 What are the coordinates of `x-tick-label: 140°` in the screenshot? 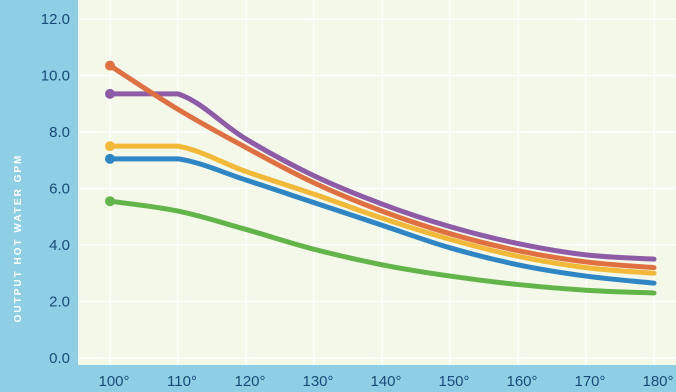 It's located at (385, 381).